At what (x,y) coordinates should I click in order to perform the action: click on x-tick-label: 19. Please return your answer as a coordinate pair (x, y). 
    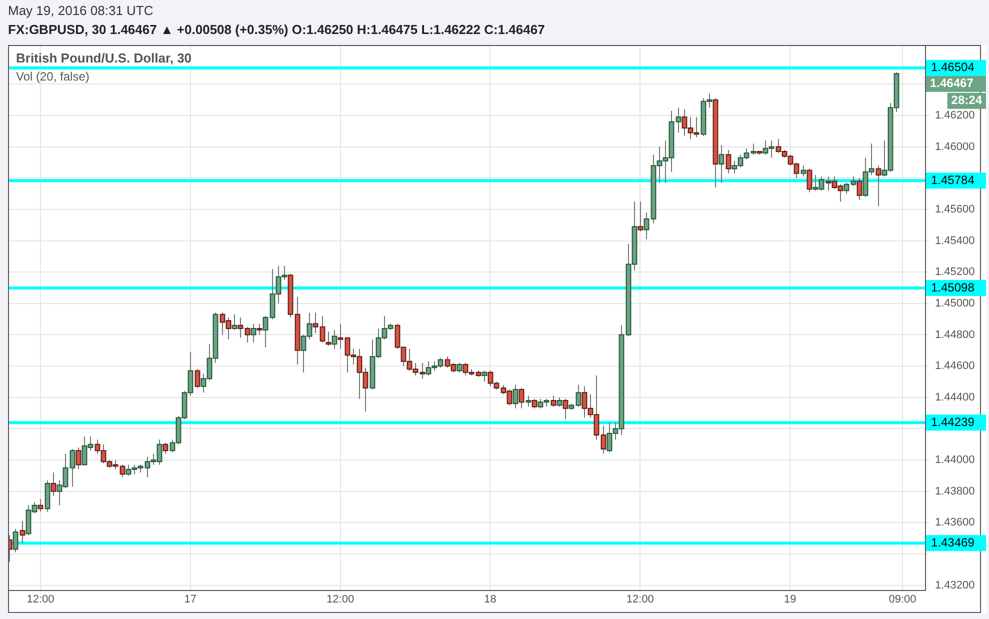
    Looking at the image, I should click on (790, 600).